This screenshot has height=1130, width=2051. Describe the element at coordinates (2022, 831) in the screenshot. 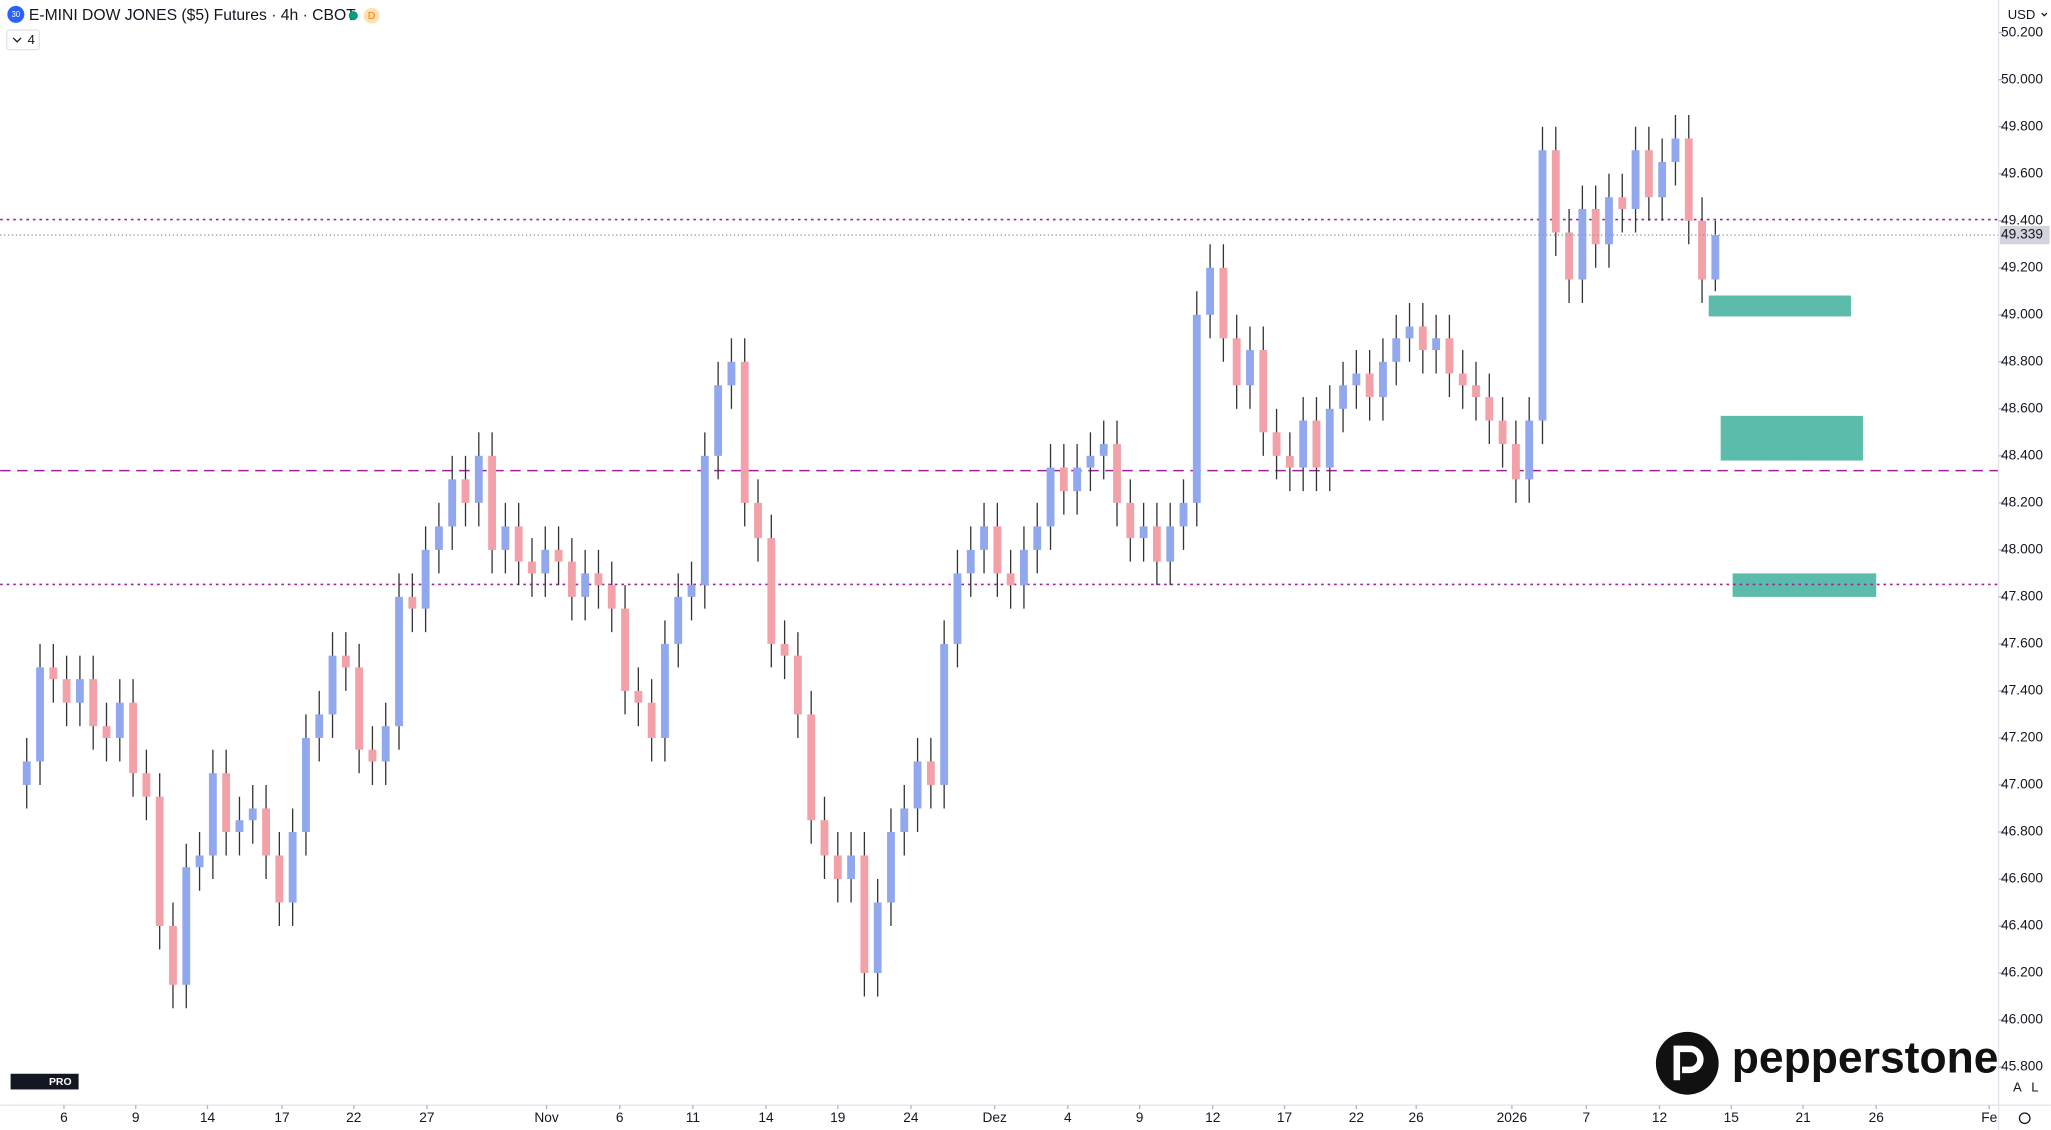

I see `y-tick-label: 46.800` at that location.